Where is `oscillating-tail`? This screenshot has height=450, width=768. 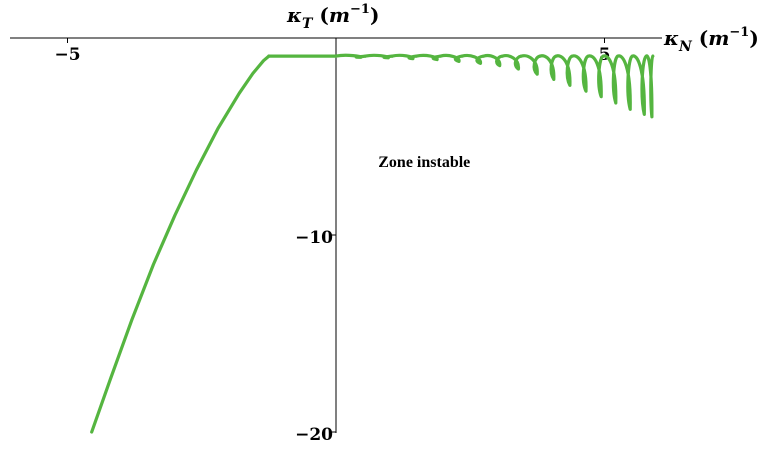 oscillating-tail is located at coordinates (494, 86).